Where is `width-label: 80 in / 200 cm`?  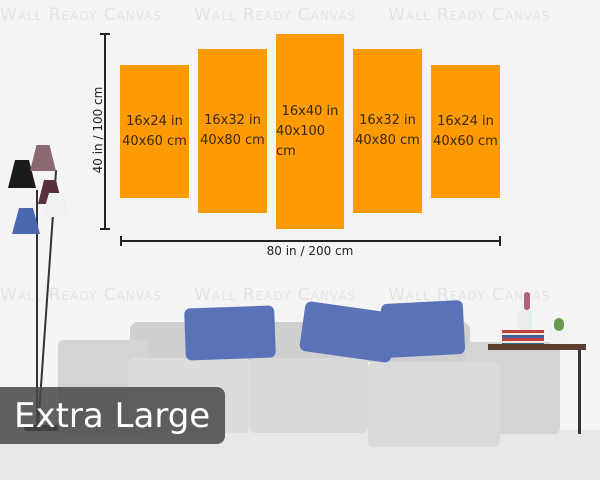 width-label: 80 in / 200 cm is located at coordinates (310, 251).